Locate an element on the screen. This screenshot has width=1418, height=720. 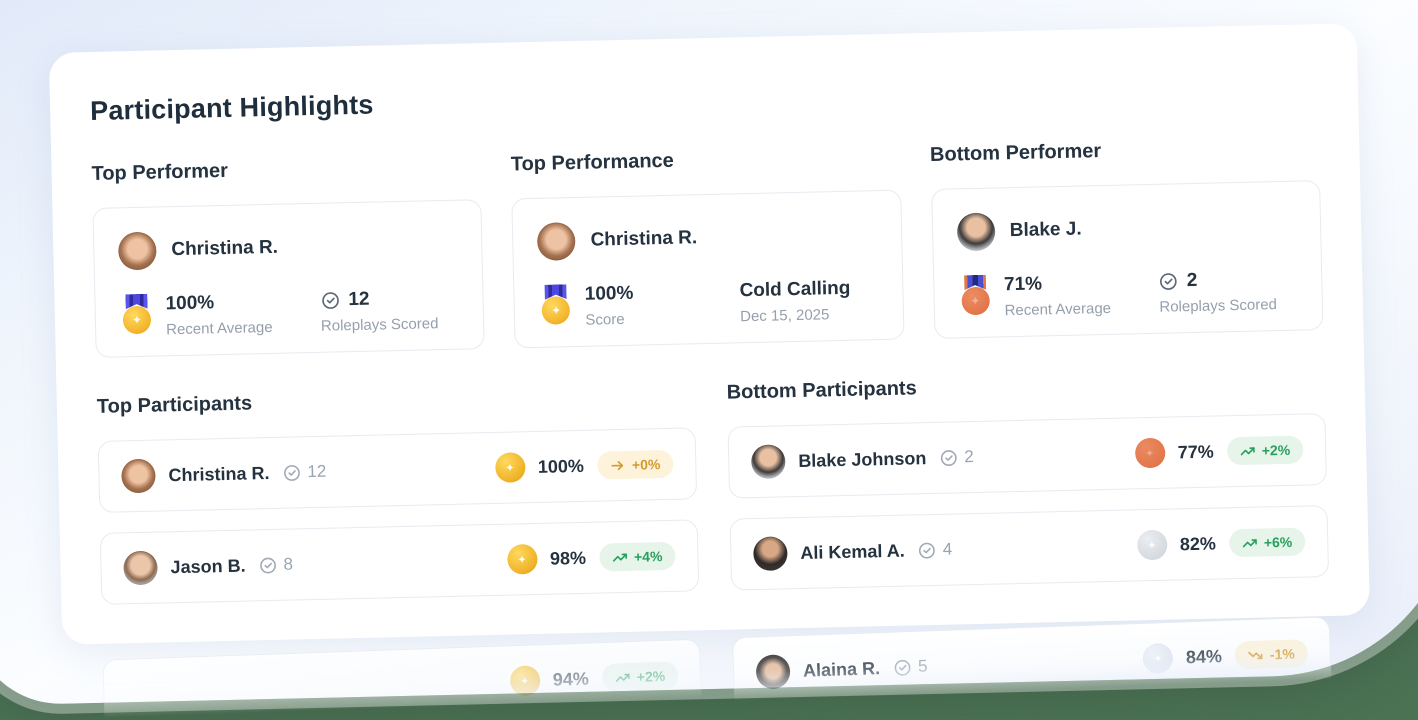
participant-row: Jason B. 8 ✦ 98% +4% is located at coordinates (399, 562).